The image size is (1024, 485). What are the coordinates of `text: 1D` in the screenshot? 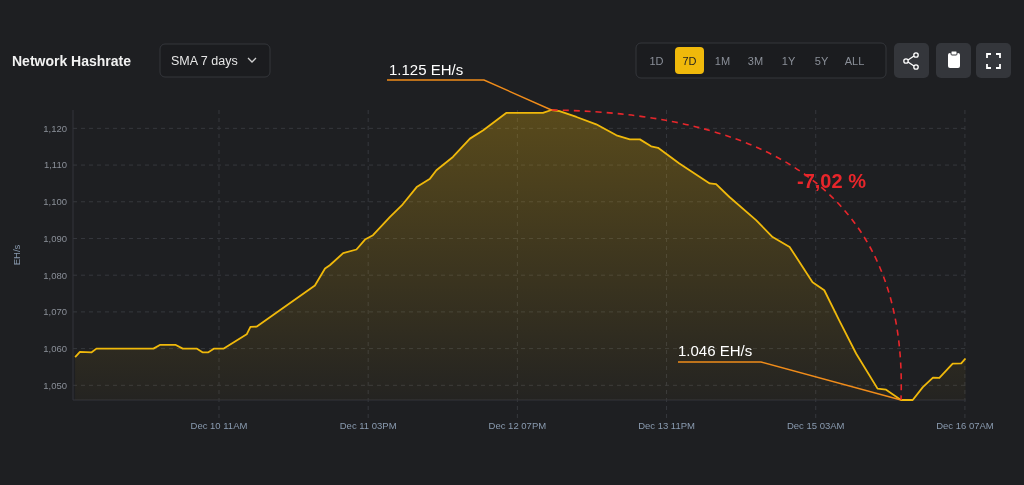 It's located at (656, 61).